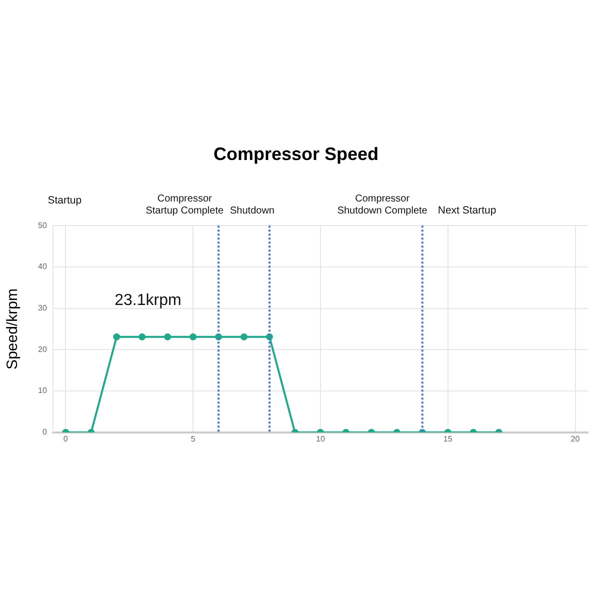 The width and height of the screenshot is (600, 600). What do you see at coordinates (321, 439) in the screenshot?
I see `x-tick-label: 10` at bounding box center [321, 439].